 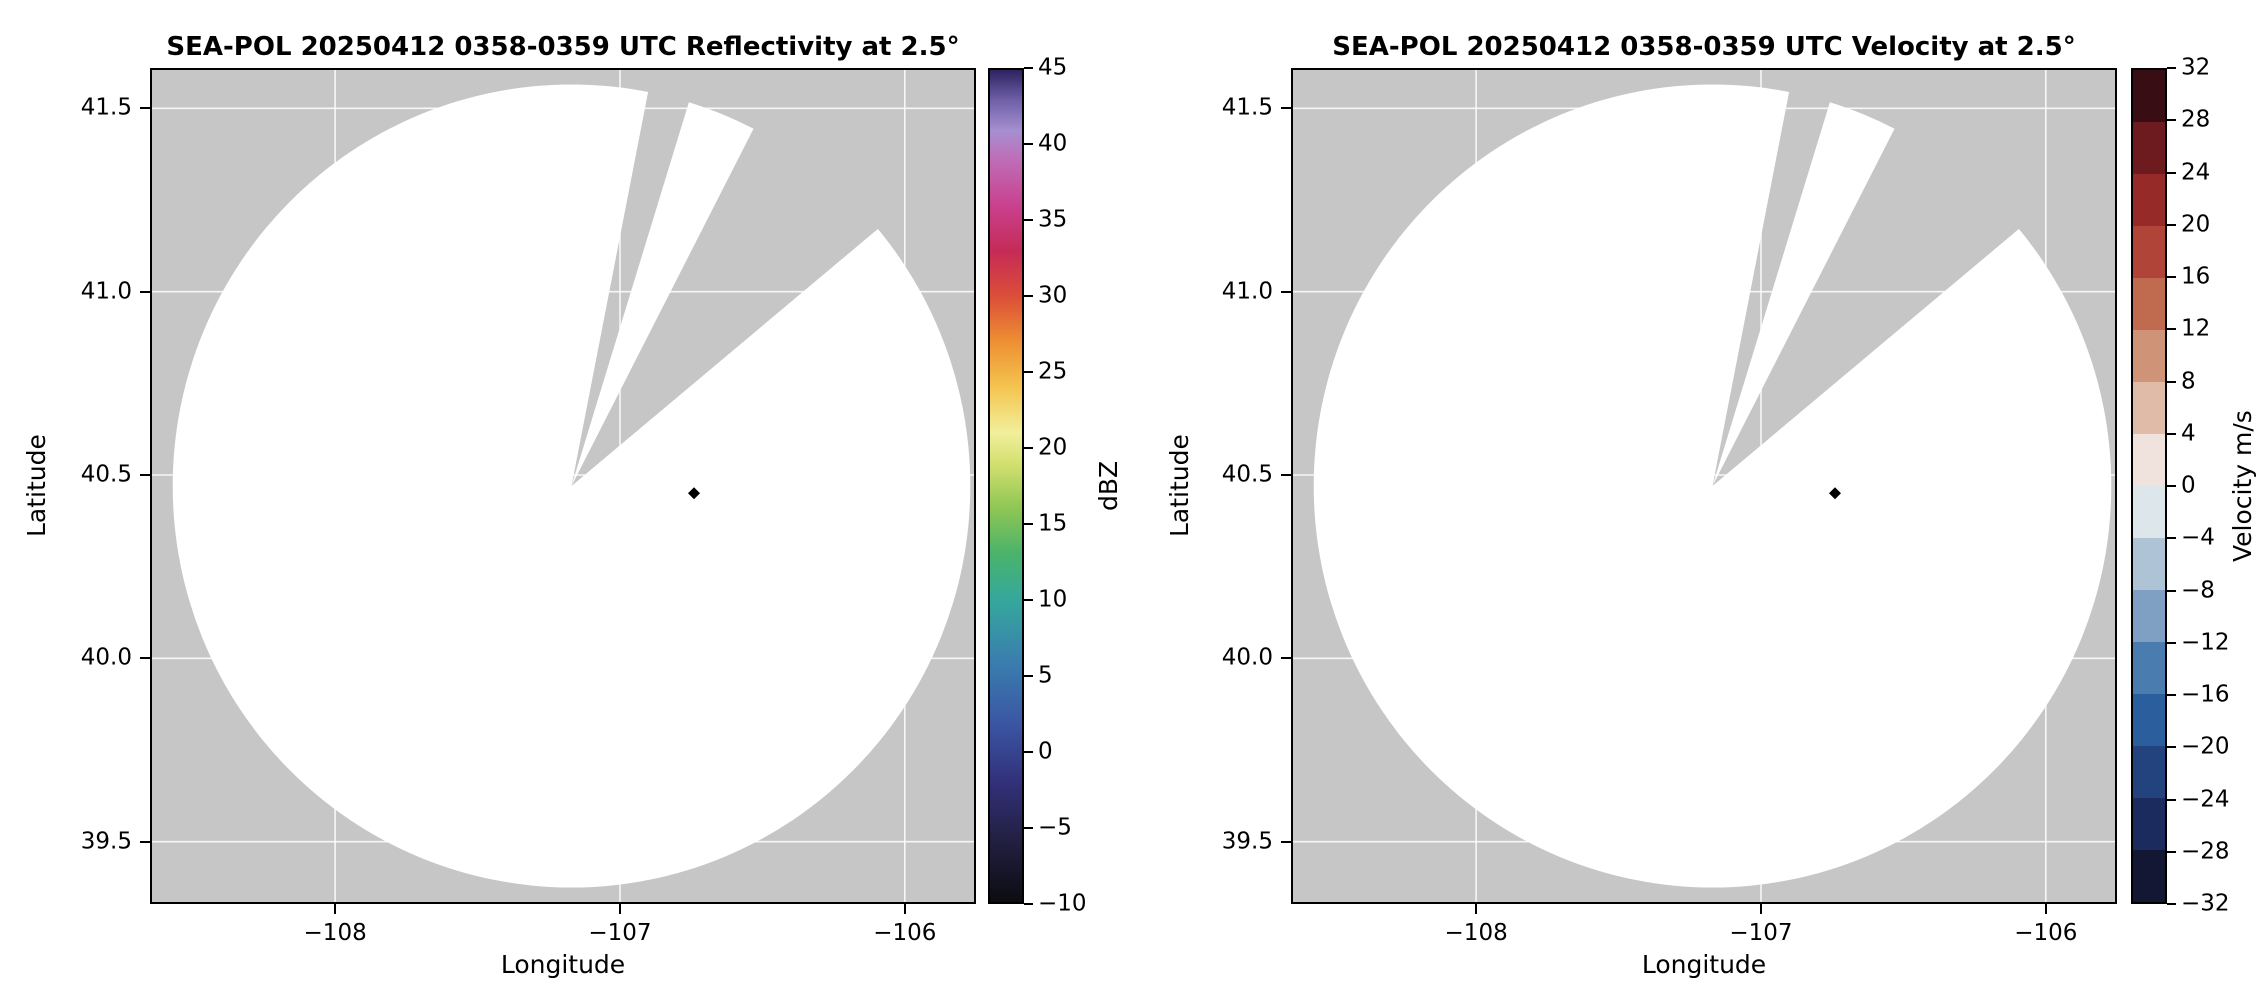 What do you see at coordinates (2188, 433) in the screenshot?
I see `colorbar-tick-label: 4` at bounding box center [2188, 433].